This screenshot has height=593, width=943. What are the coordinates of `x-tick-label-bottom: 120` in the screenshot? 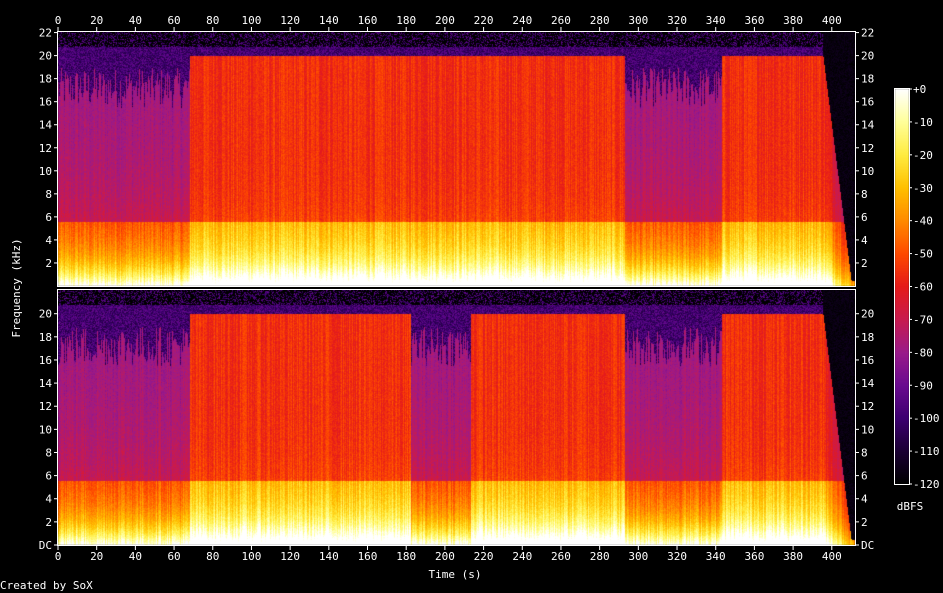 It's located at (290, 556).